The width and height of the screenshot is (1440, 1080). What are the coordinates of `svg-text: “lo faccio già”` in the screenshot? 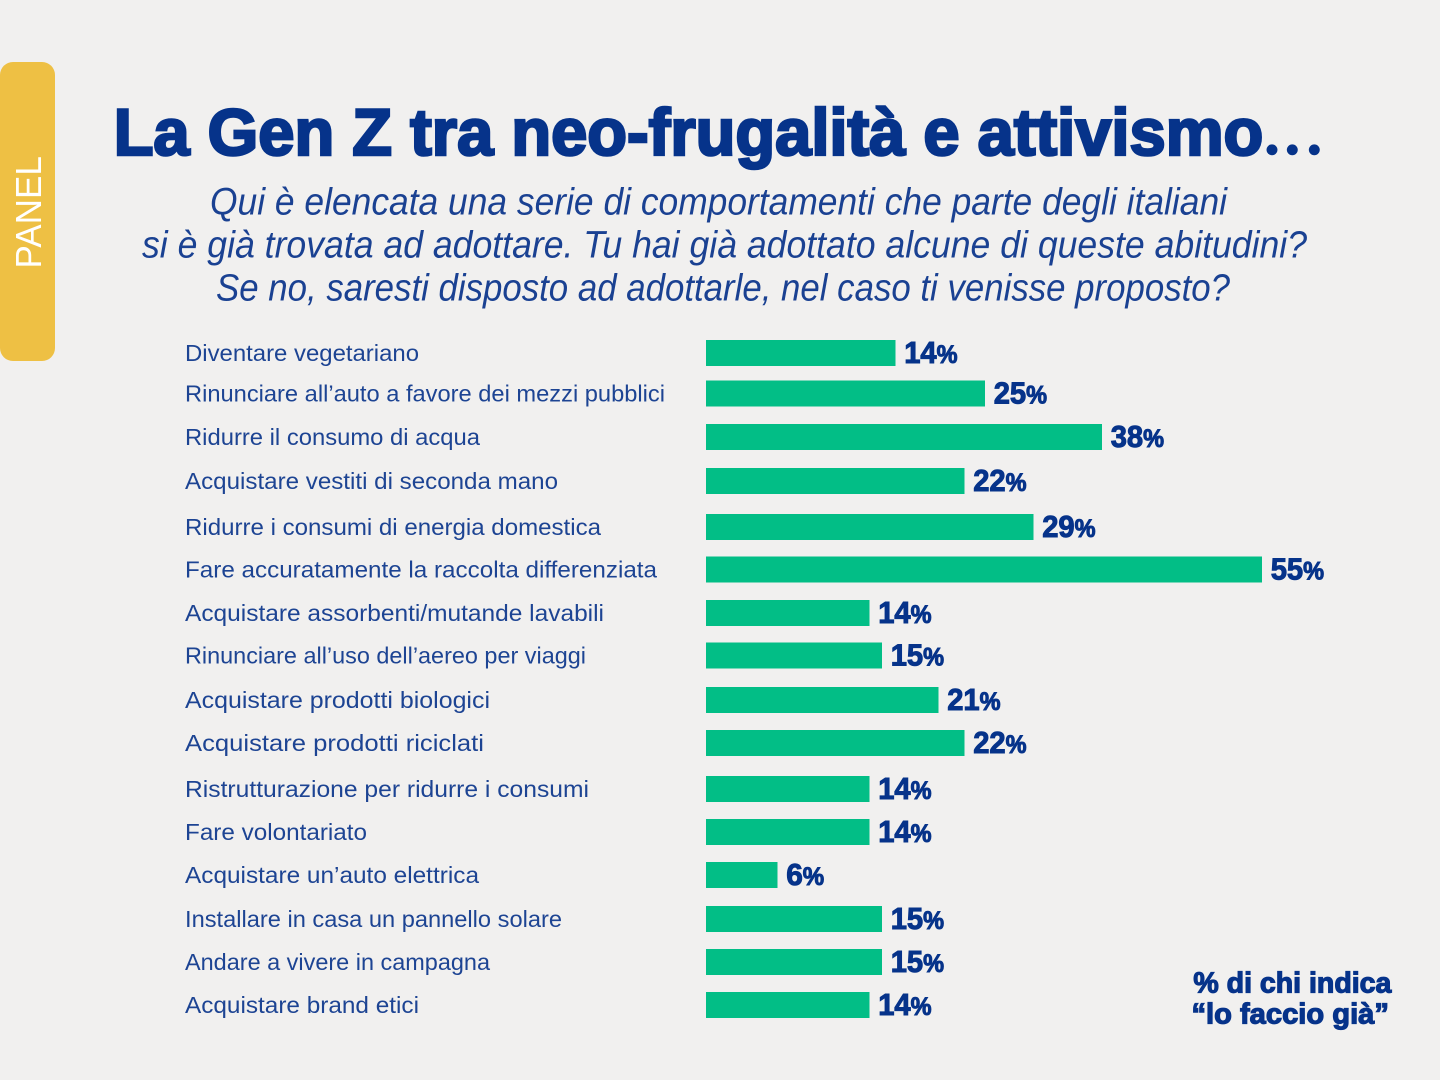 It's located at (1290, 1015).